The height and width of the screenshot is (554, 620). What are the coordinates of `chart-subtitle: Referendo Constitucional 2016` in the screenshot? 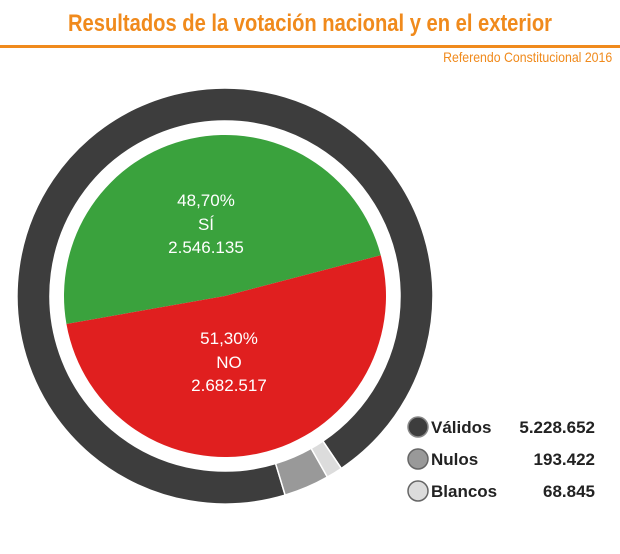 It's located at (527, 57).